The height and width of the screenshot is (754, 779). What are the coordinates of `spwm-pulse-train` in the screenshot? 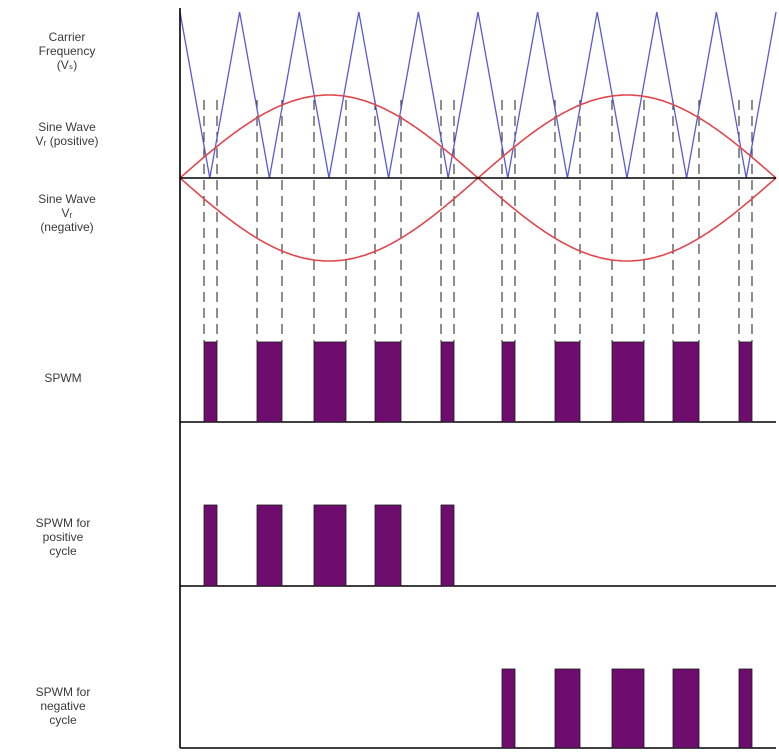 It's located at (478, 382).